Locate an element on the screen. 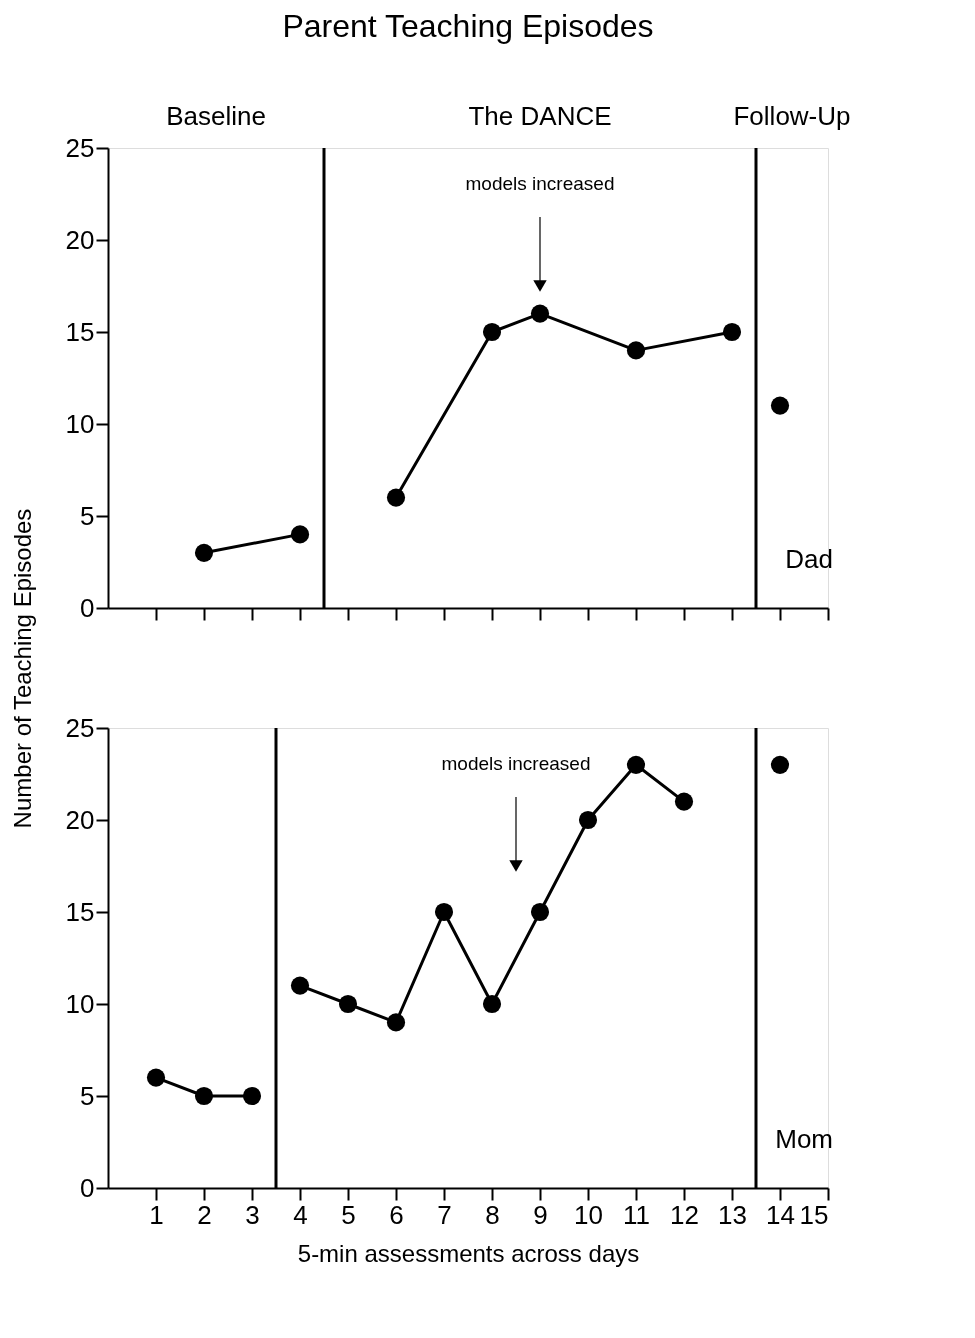  x-tick-label: 8 is located at coordinates (492, 1214).